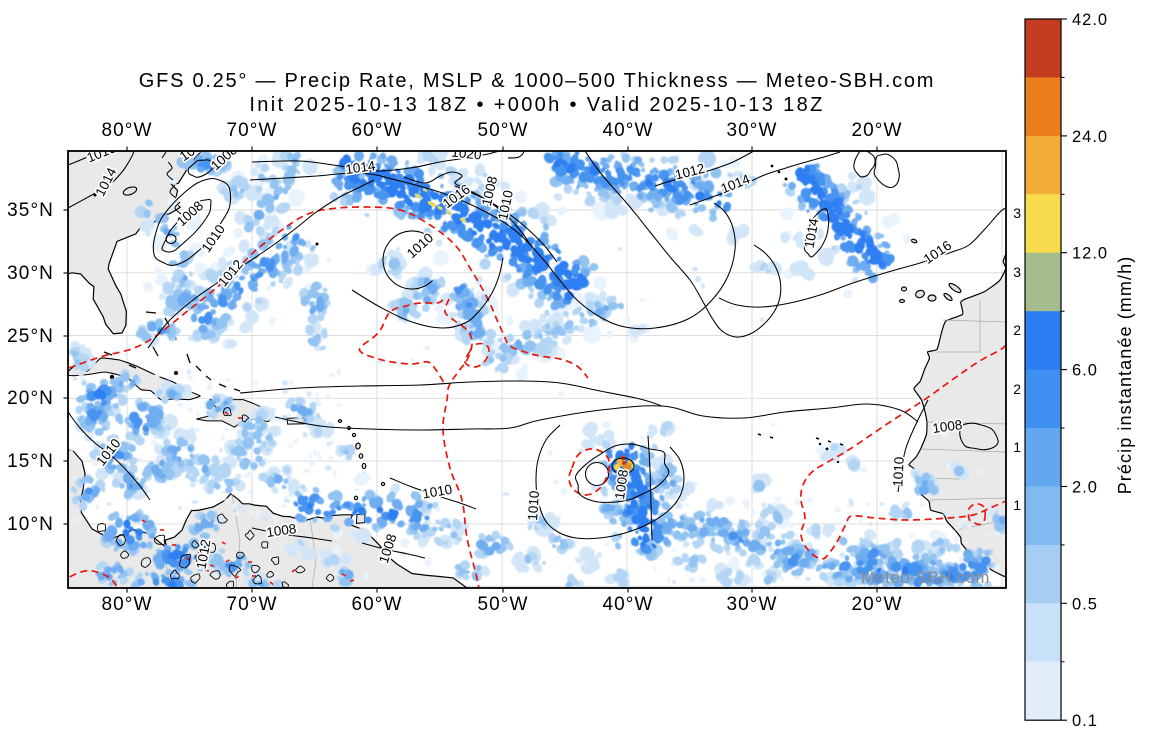 The height and width of the screenshot is (744, 1151). I want to click on svg-text: 0.5, so click(1085, 604).